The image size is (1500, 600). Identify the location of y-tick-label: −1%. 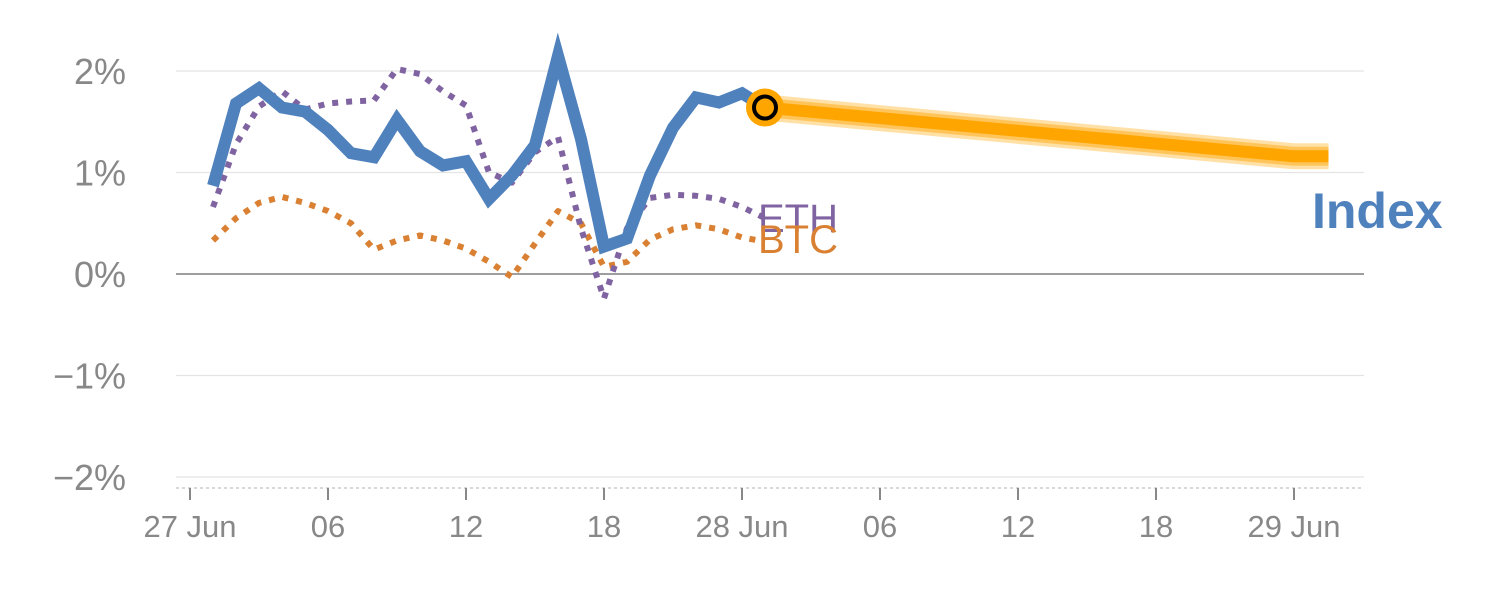
(89, 376).